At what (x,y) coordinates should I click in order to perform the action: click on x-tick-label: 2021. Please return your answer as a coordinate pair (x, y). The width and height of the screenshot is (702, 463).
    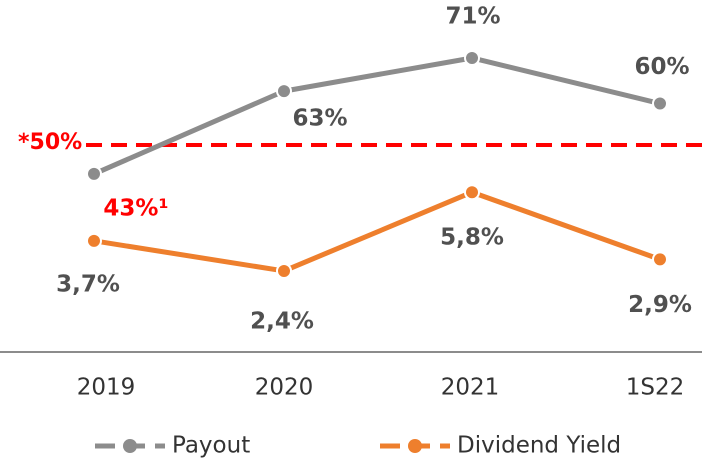
    Looking at the image, I should click on (470, 388).